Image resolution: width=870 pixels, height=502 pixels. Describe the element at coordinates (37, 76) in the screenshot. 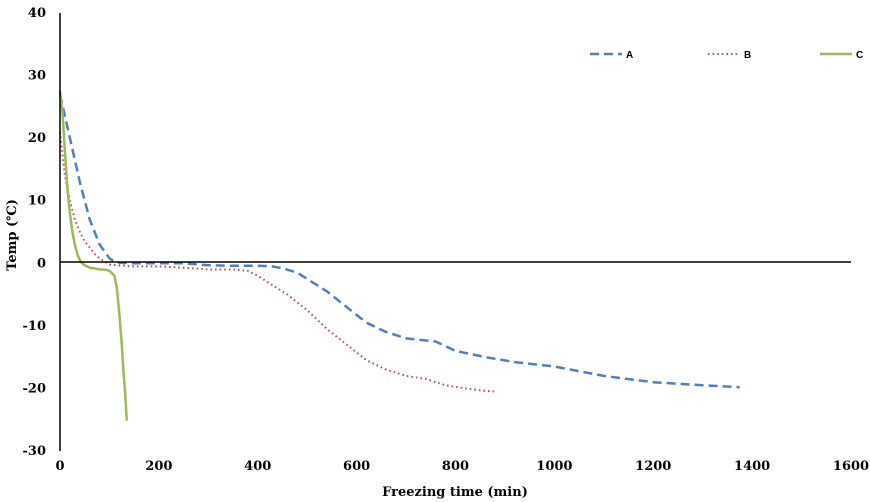

I see `y-tick-label: 30` at that location.